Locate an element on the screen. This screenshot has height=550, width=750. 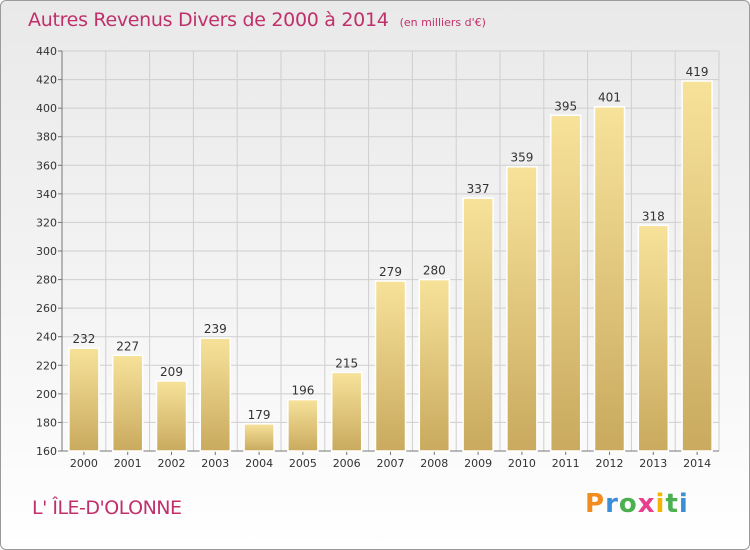
data-label: 279 is located at coordinates (390, 272).